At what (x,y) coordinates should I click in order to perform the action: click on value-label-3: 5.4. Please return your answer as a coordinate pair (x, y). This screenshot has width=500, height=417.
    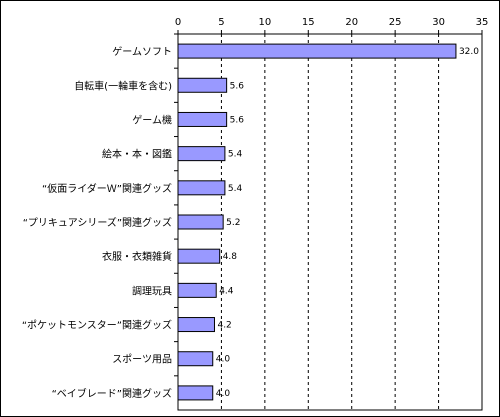
    Looking at the image, I should click on (235, 155).